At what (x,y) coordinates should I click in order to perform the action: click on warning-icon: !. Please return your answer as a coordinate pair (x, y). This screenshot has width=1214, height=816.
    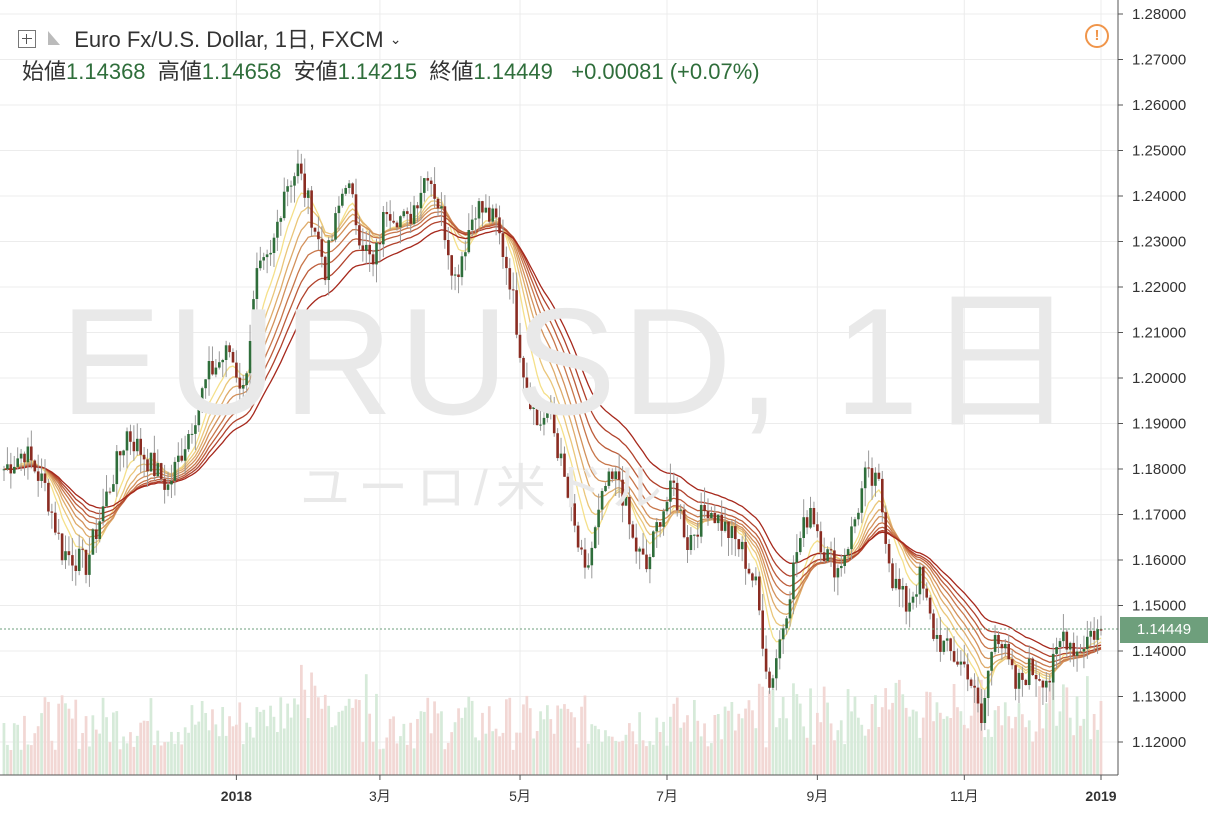
    Looking at the image, I should click on (1097, 36).